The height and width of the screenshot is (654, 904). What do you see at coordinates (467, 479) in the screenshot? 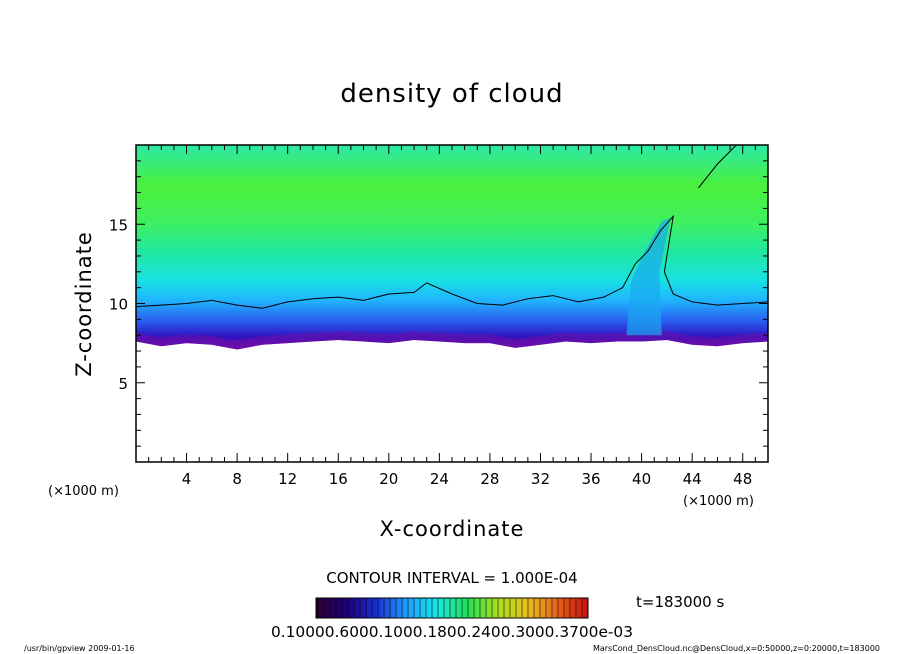
I see `x-tick-labels: 4 8 12 16 20 24 28 32 36 40 44 48` at bounding box center [467, 479].